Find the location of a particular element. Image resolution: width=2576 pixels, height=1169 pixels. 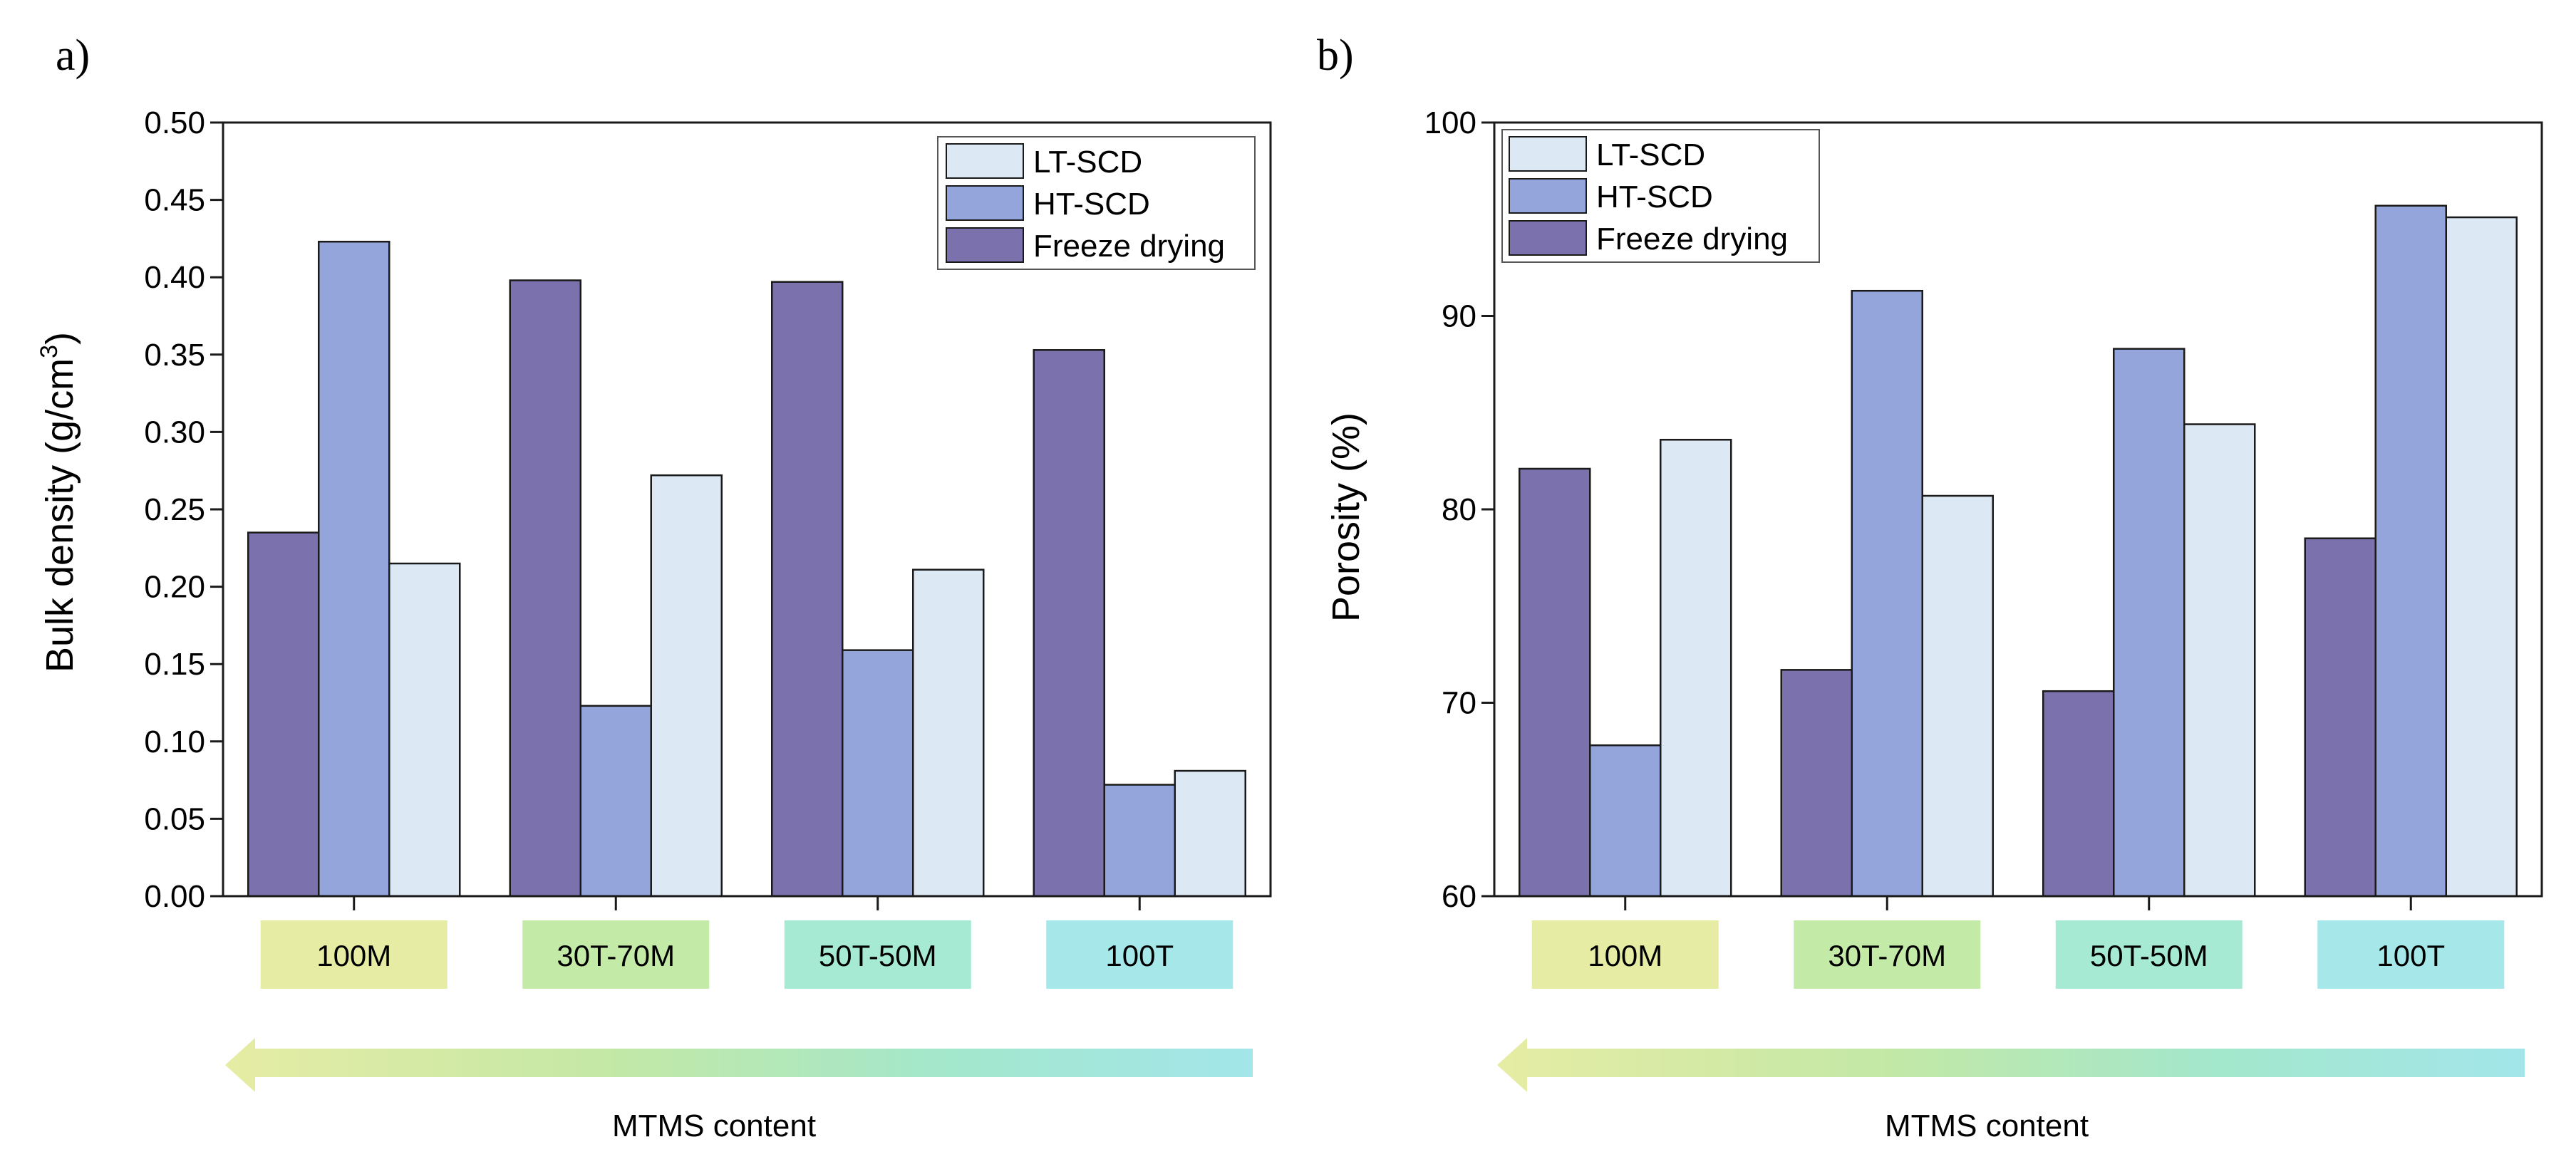

panel-b-category-box-30t-70m is located at coordinates (1888, 954).